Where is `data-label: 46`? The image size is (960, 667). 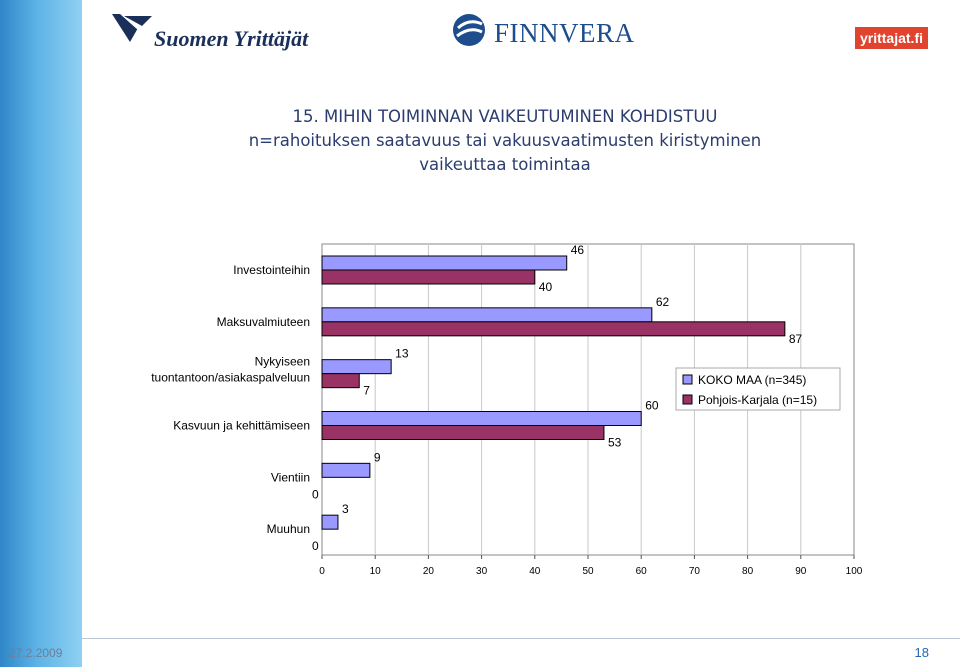
data-label: 46 is located at coordinates (578, 250).